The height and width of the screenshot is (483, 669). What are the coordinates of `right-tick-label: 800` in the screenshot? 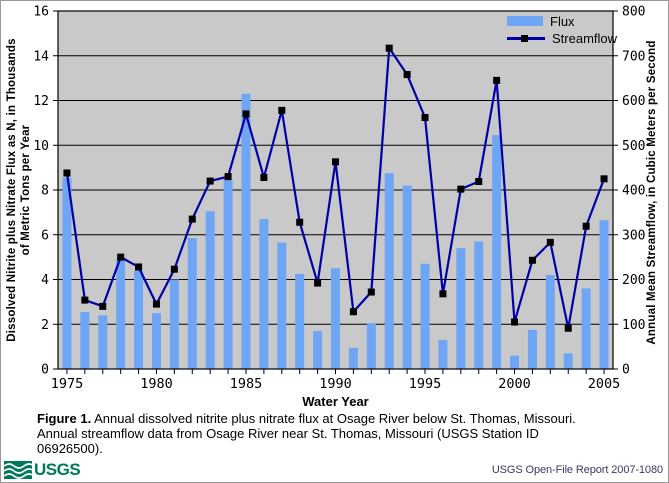 It's located at (633, 12).